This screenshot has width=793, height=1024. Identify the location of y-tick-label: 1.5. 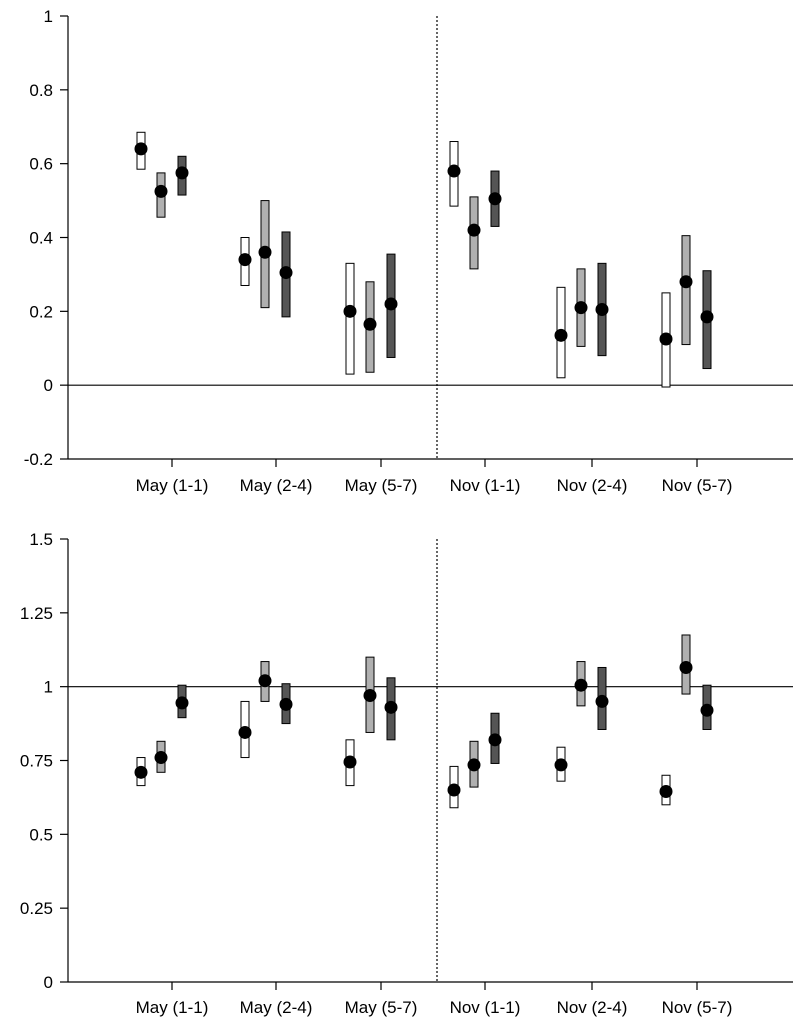
(41, 539).